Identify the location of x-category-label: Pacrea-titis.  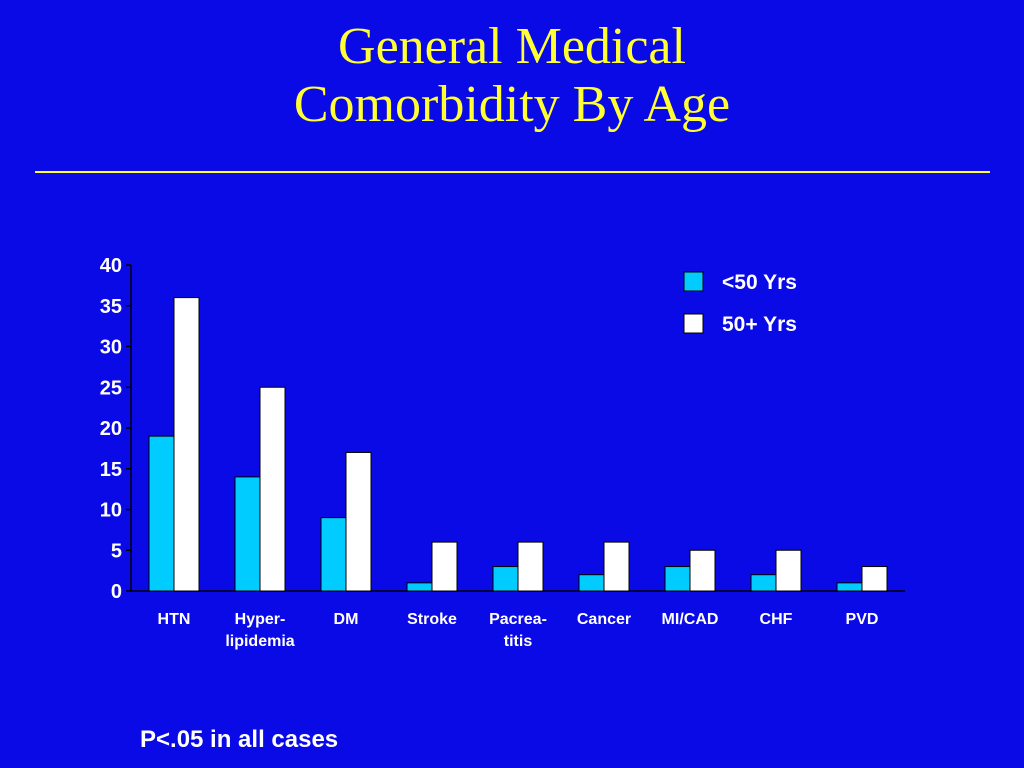
(518, 630).